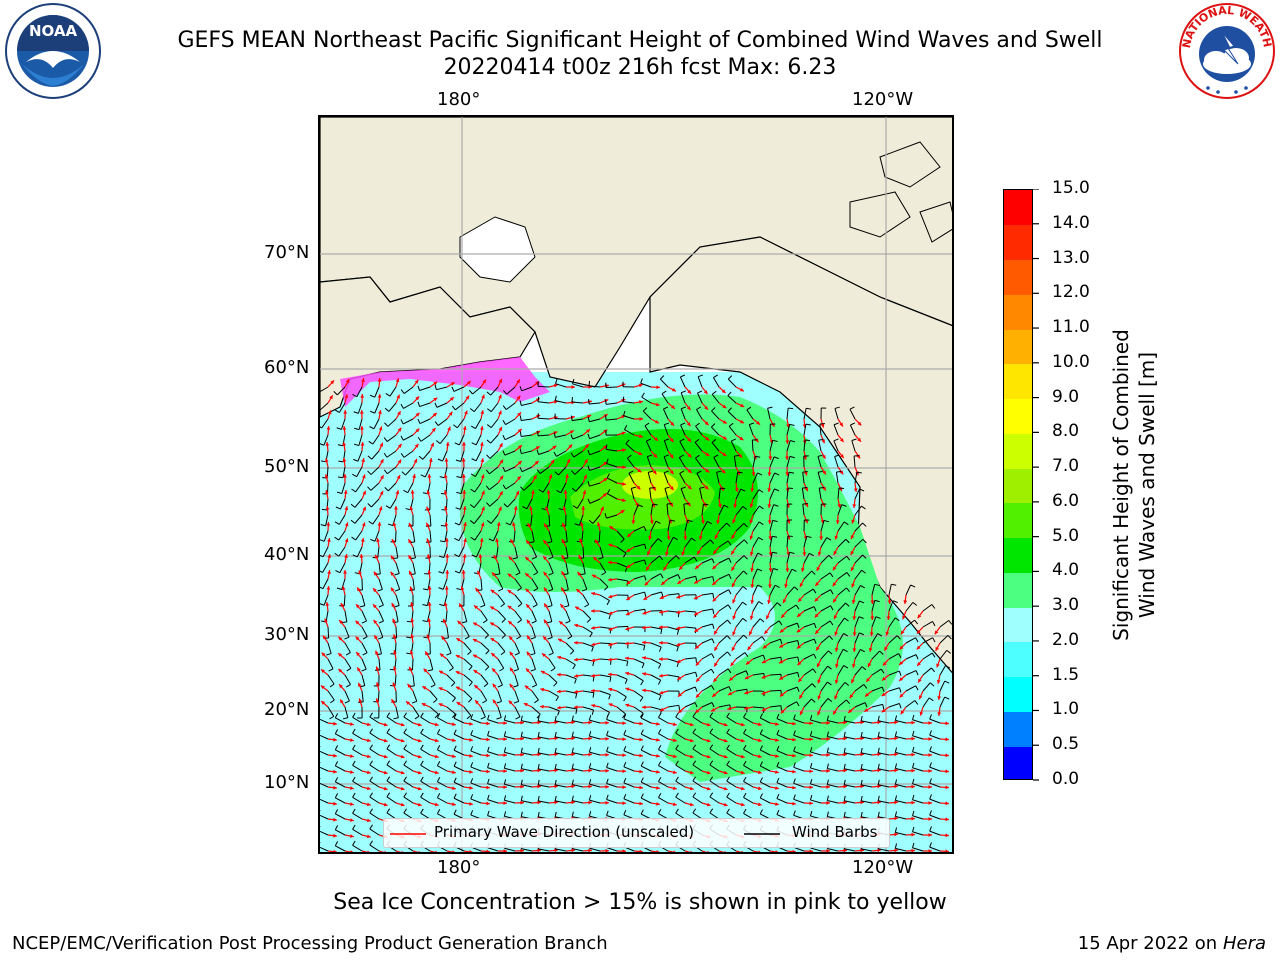 This screenshot has width=1280, height=960. What do you see at coordinates (1071, 257) in the screenshot?
I see `colorbar-tick-label: 13.0` at bounding box center [1071, 257].